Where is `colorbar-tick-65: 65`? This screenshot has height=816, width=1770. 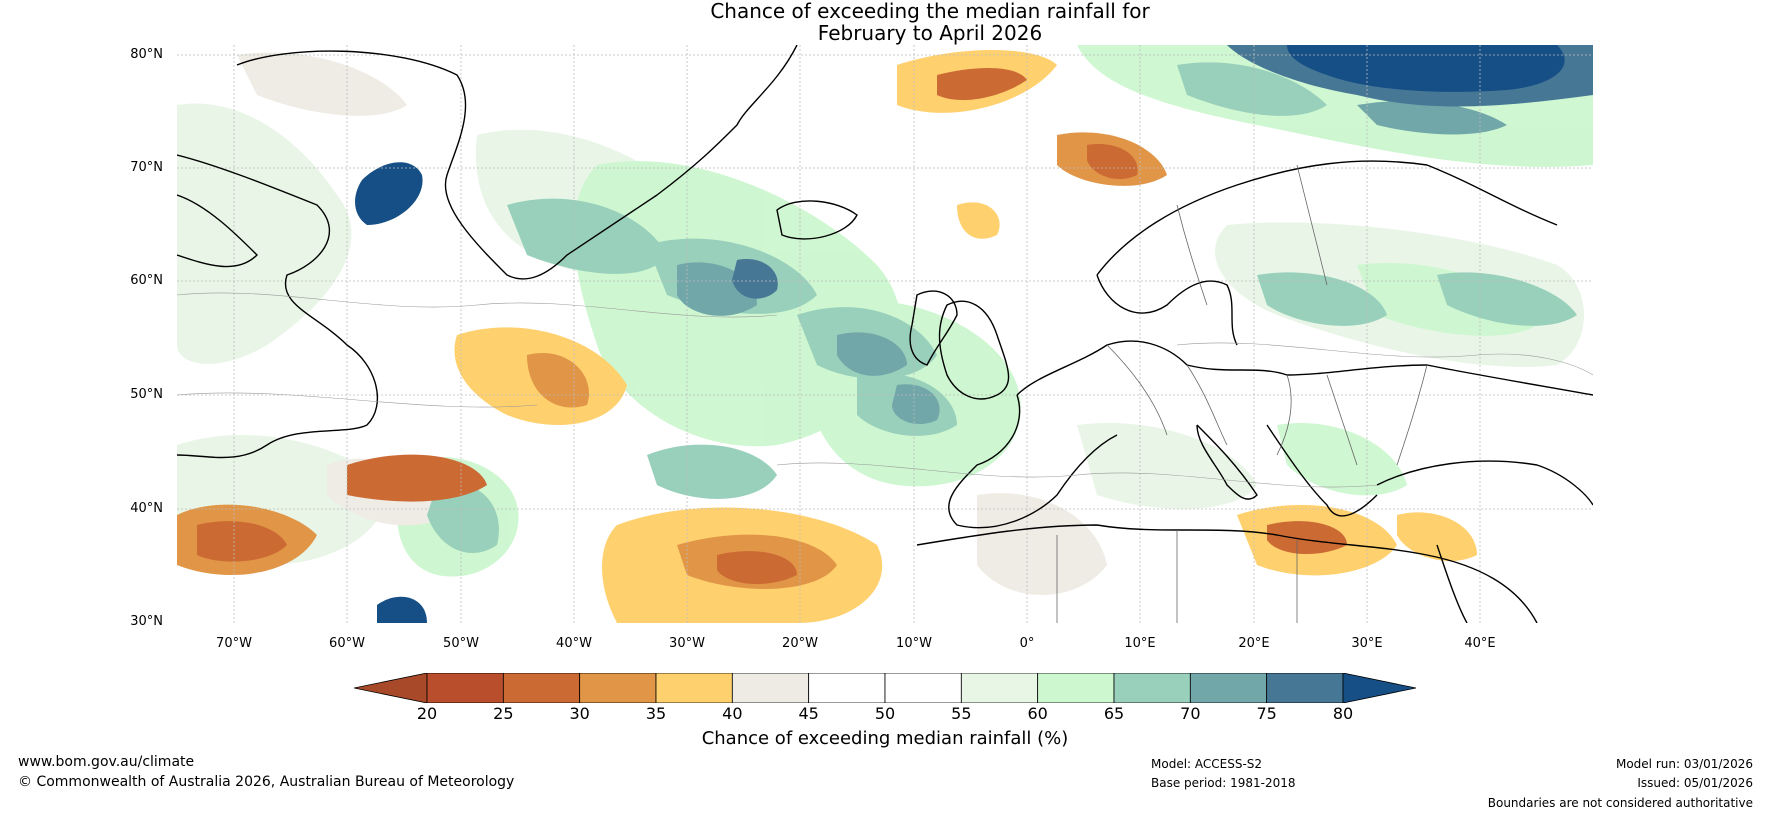
colorbar-tick-65: 65 is located at coordinates (1114, 713).